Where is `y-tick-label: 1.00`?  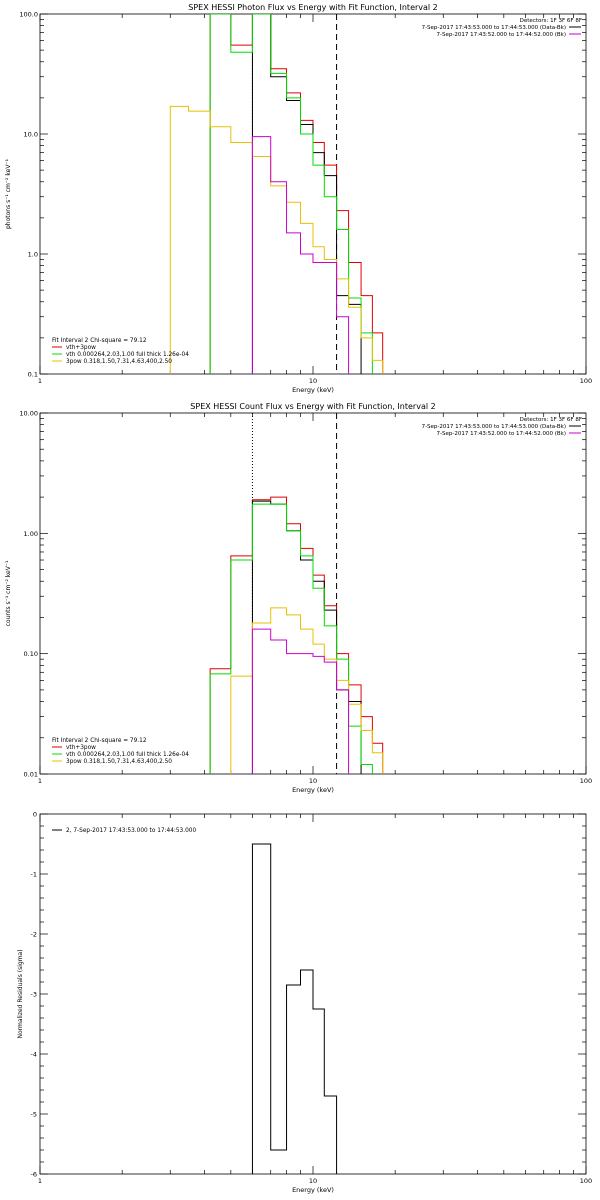
y-tick-label: 1.00 is located at coordinates (31, 534).